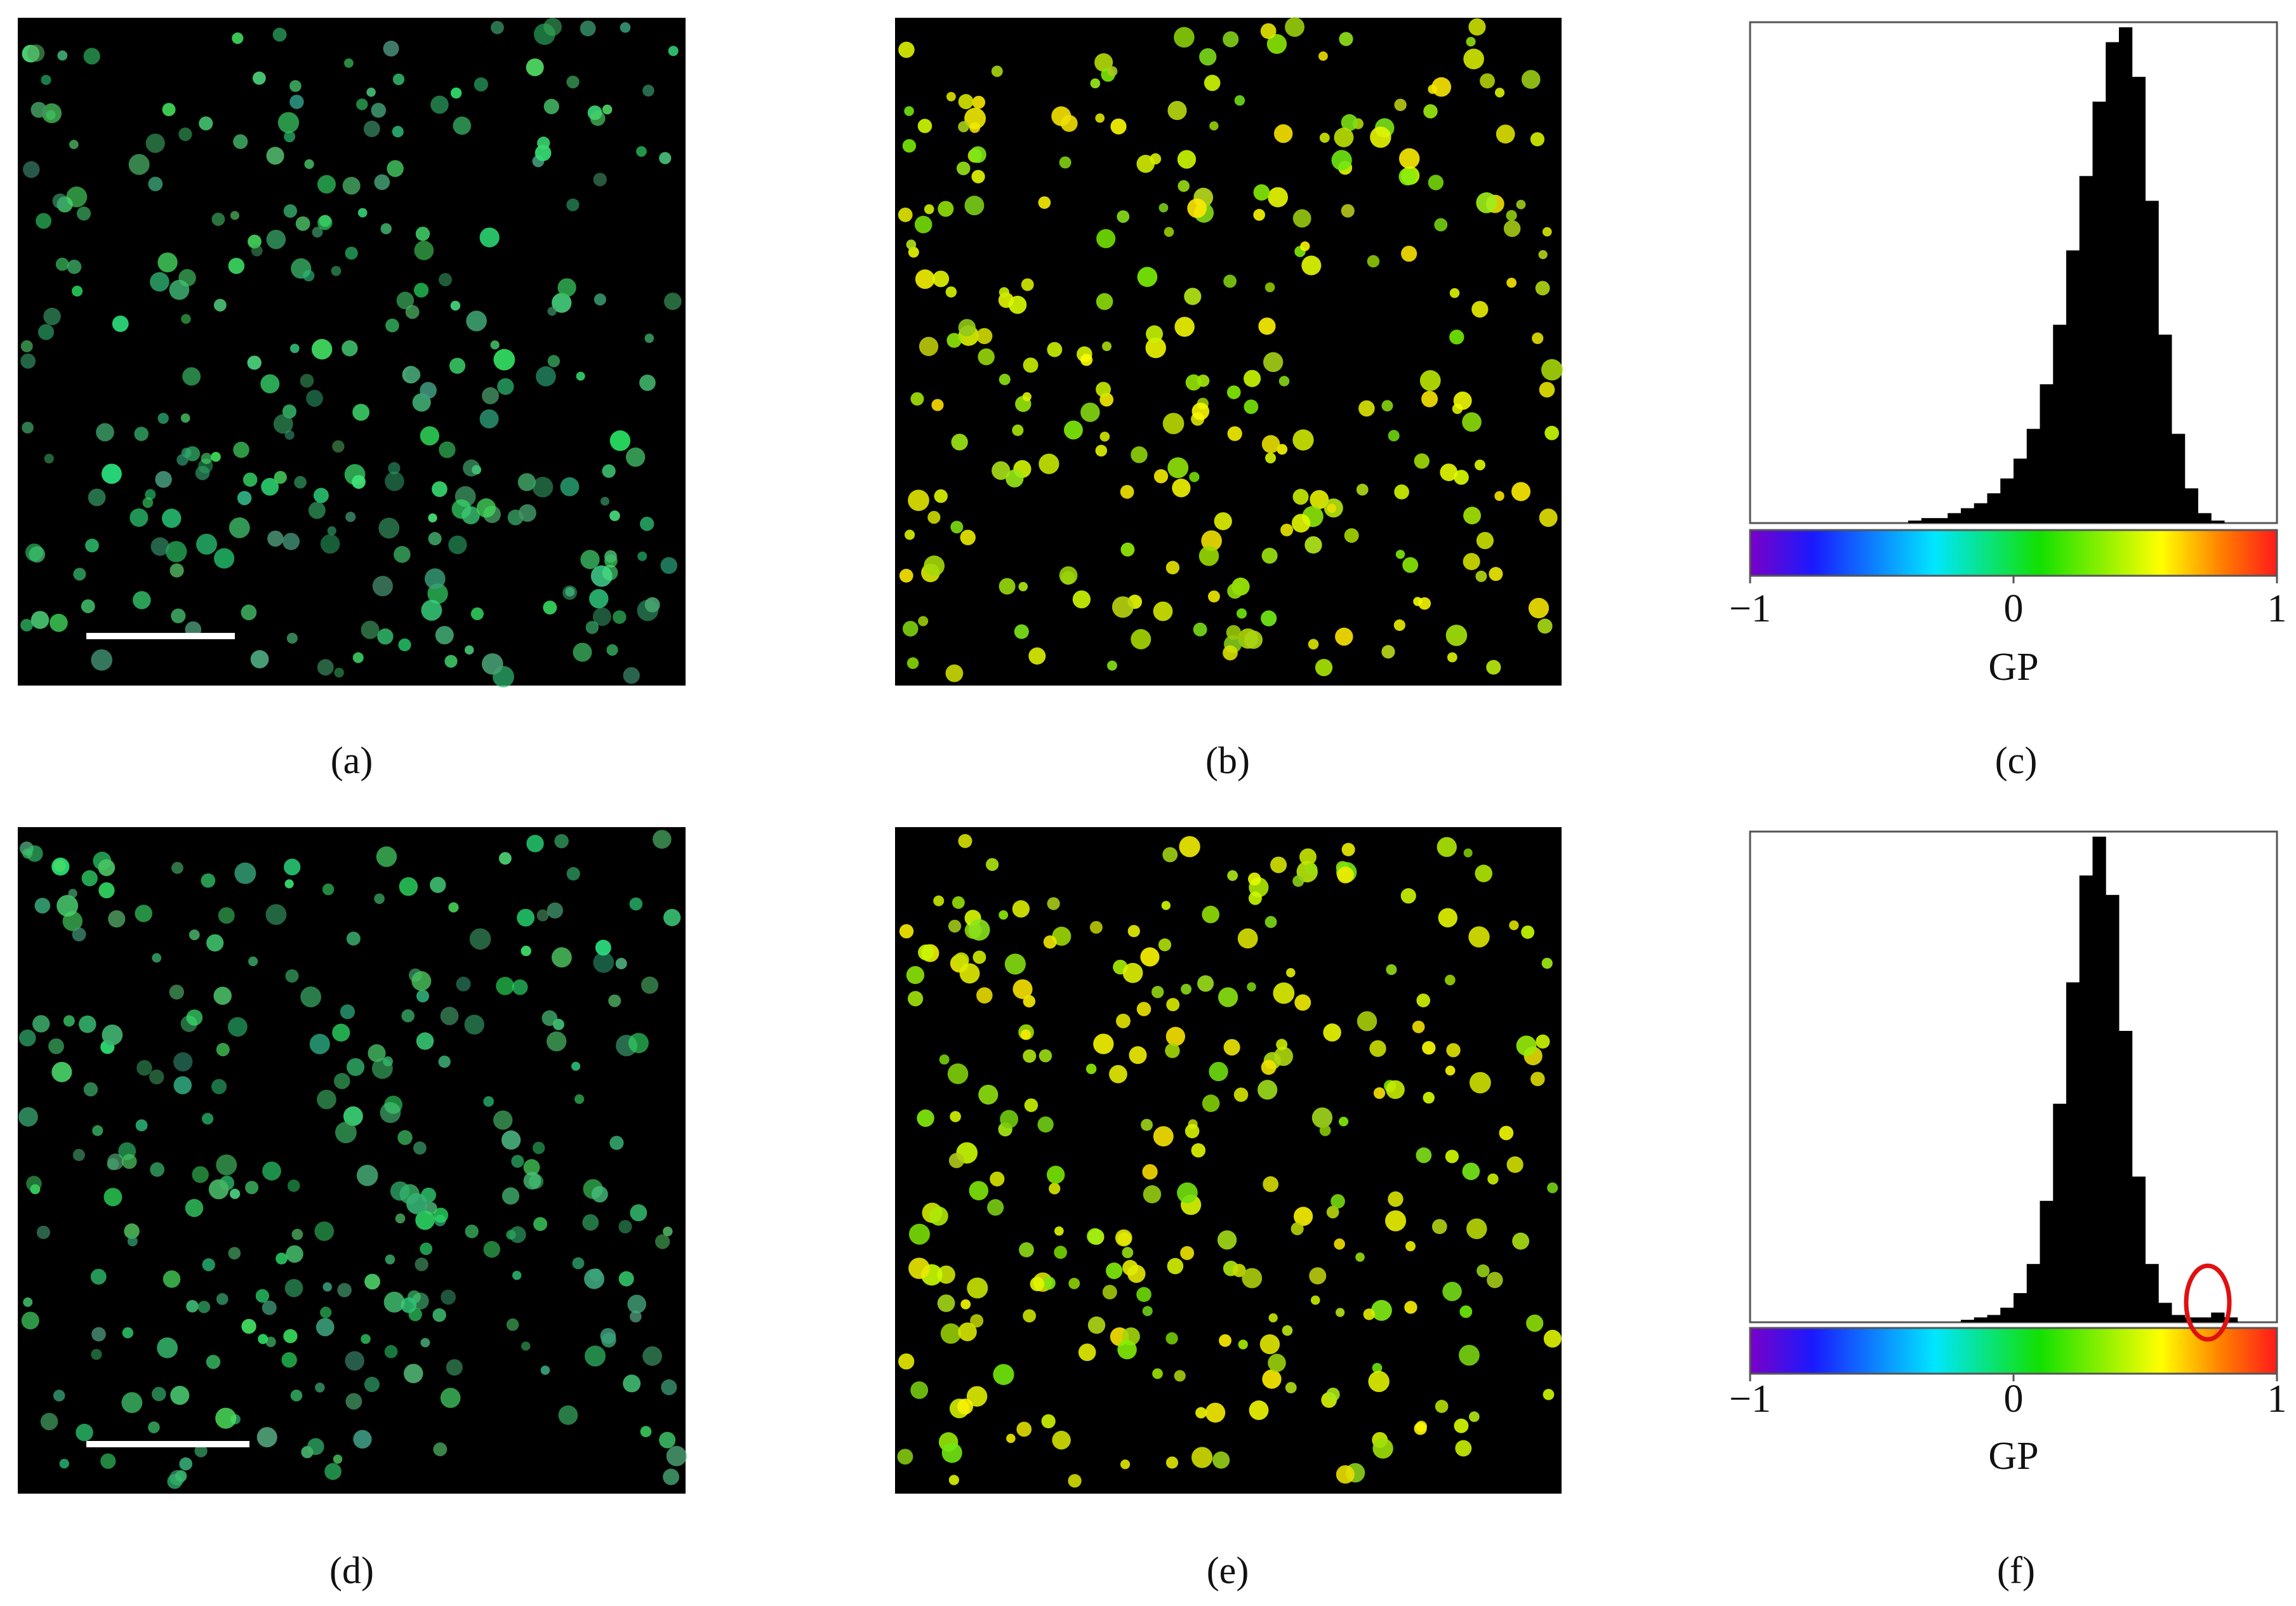 Image resolution: width=2296 pixels, height=1606 pixels. Describe the element at coordinates (2013, 1457) in the screenshot. I see `x-axis-label: GP` at that location.